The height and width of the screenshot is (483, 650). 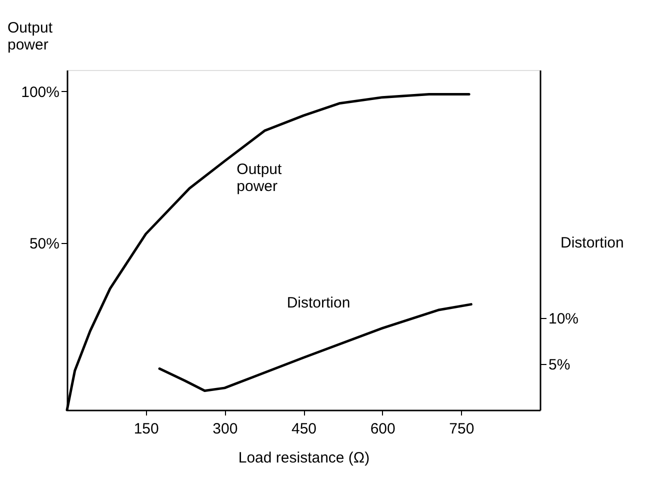 What do you see at coordinates (40, 92) in the screenshot?
I see `y-tick-label: 100%` at bounding box center [40, 92].